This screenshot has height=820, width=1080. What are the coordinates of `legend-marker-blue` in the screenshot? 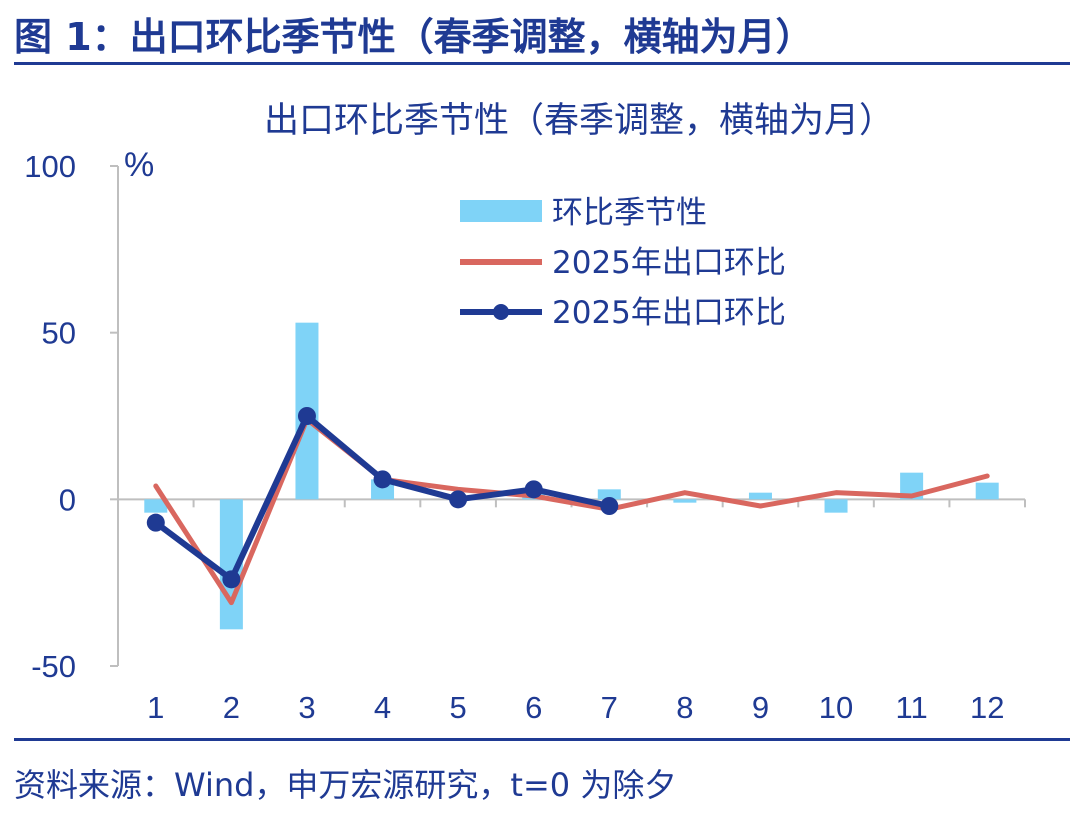 It's located at (501, 312).